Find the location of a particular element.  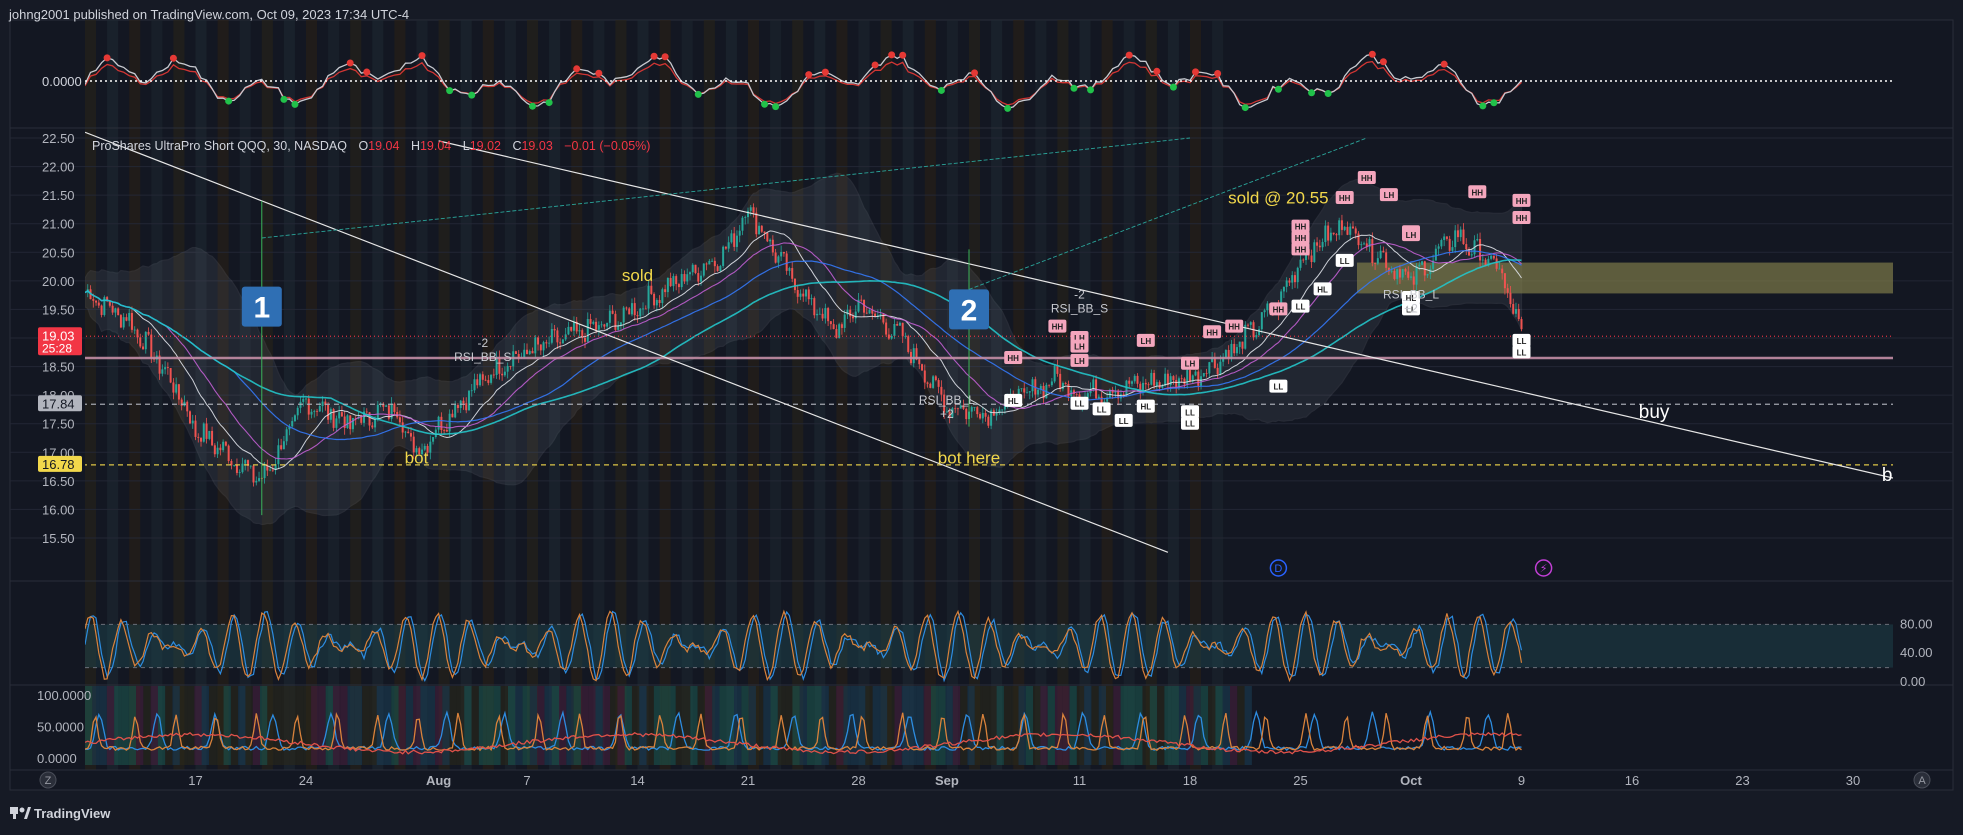

tradingview-logo: TradingView is located at coordinates (60, 813).